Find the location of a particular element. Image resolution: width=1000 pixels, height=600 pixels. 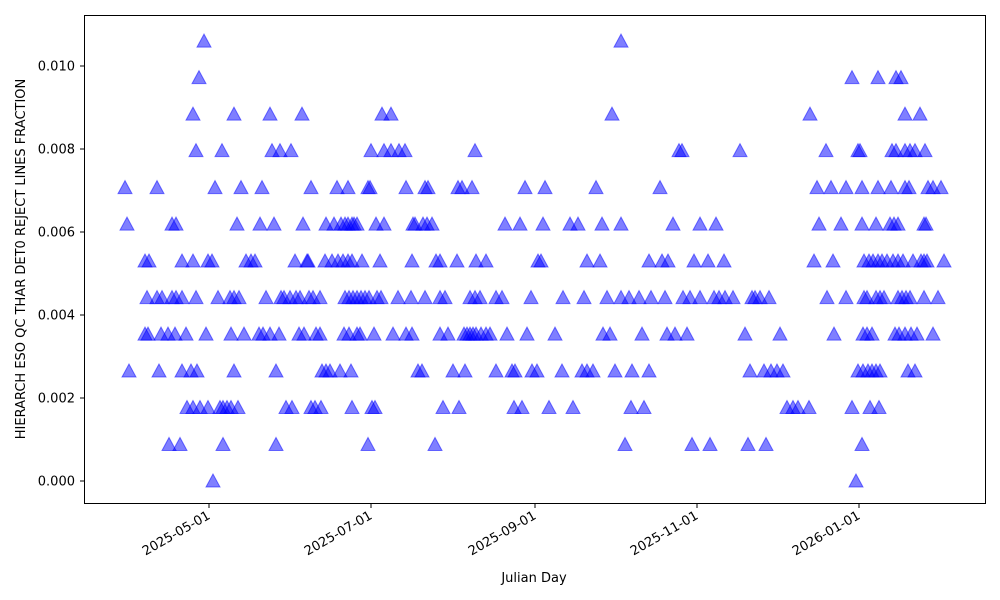

y-tick-label: 0.006 is located at coordinates (56, 233).